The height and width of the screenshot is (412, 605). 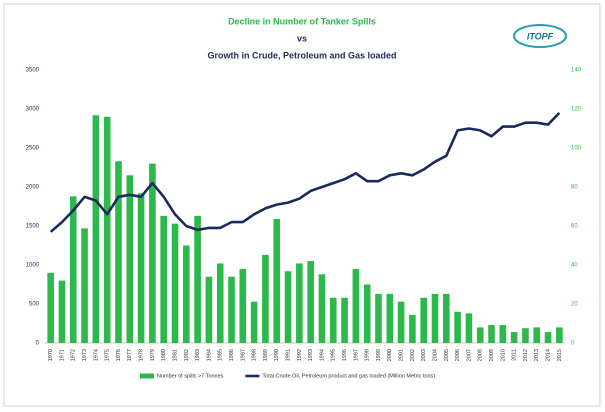 I want to click on x-tick-label: 1982, so click(x=187, y=355).